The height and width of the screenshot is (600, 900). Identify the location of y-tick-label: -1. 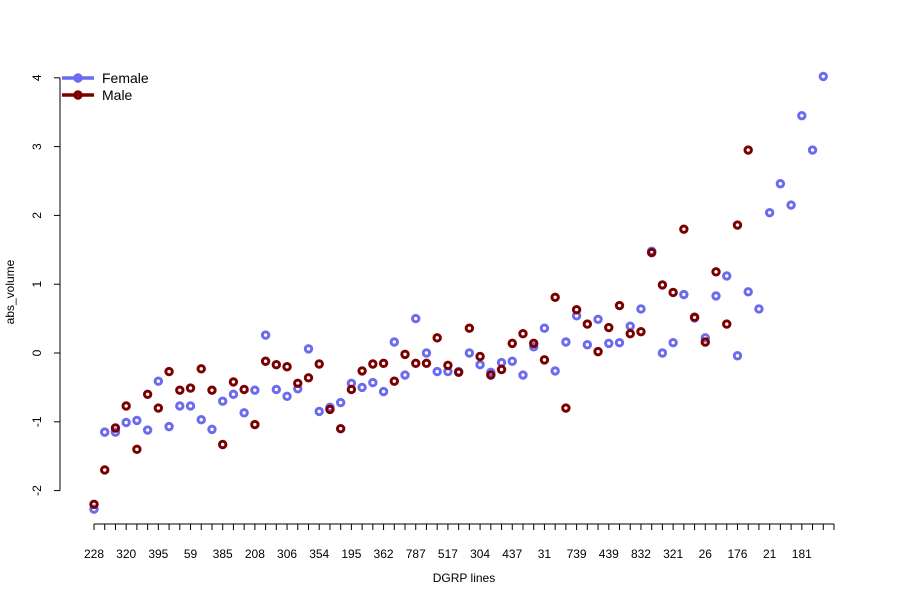
(37, 421).